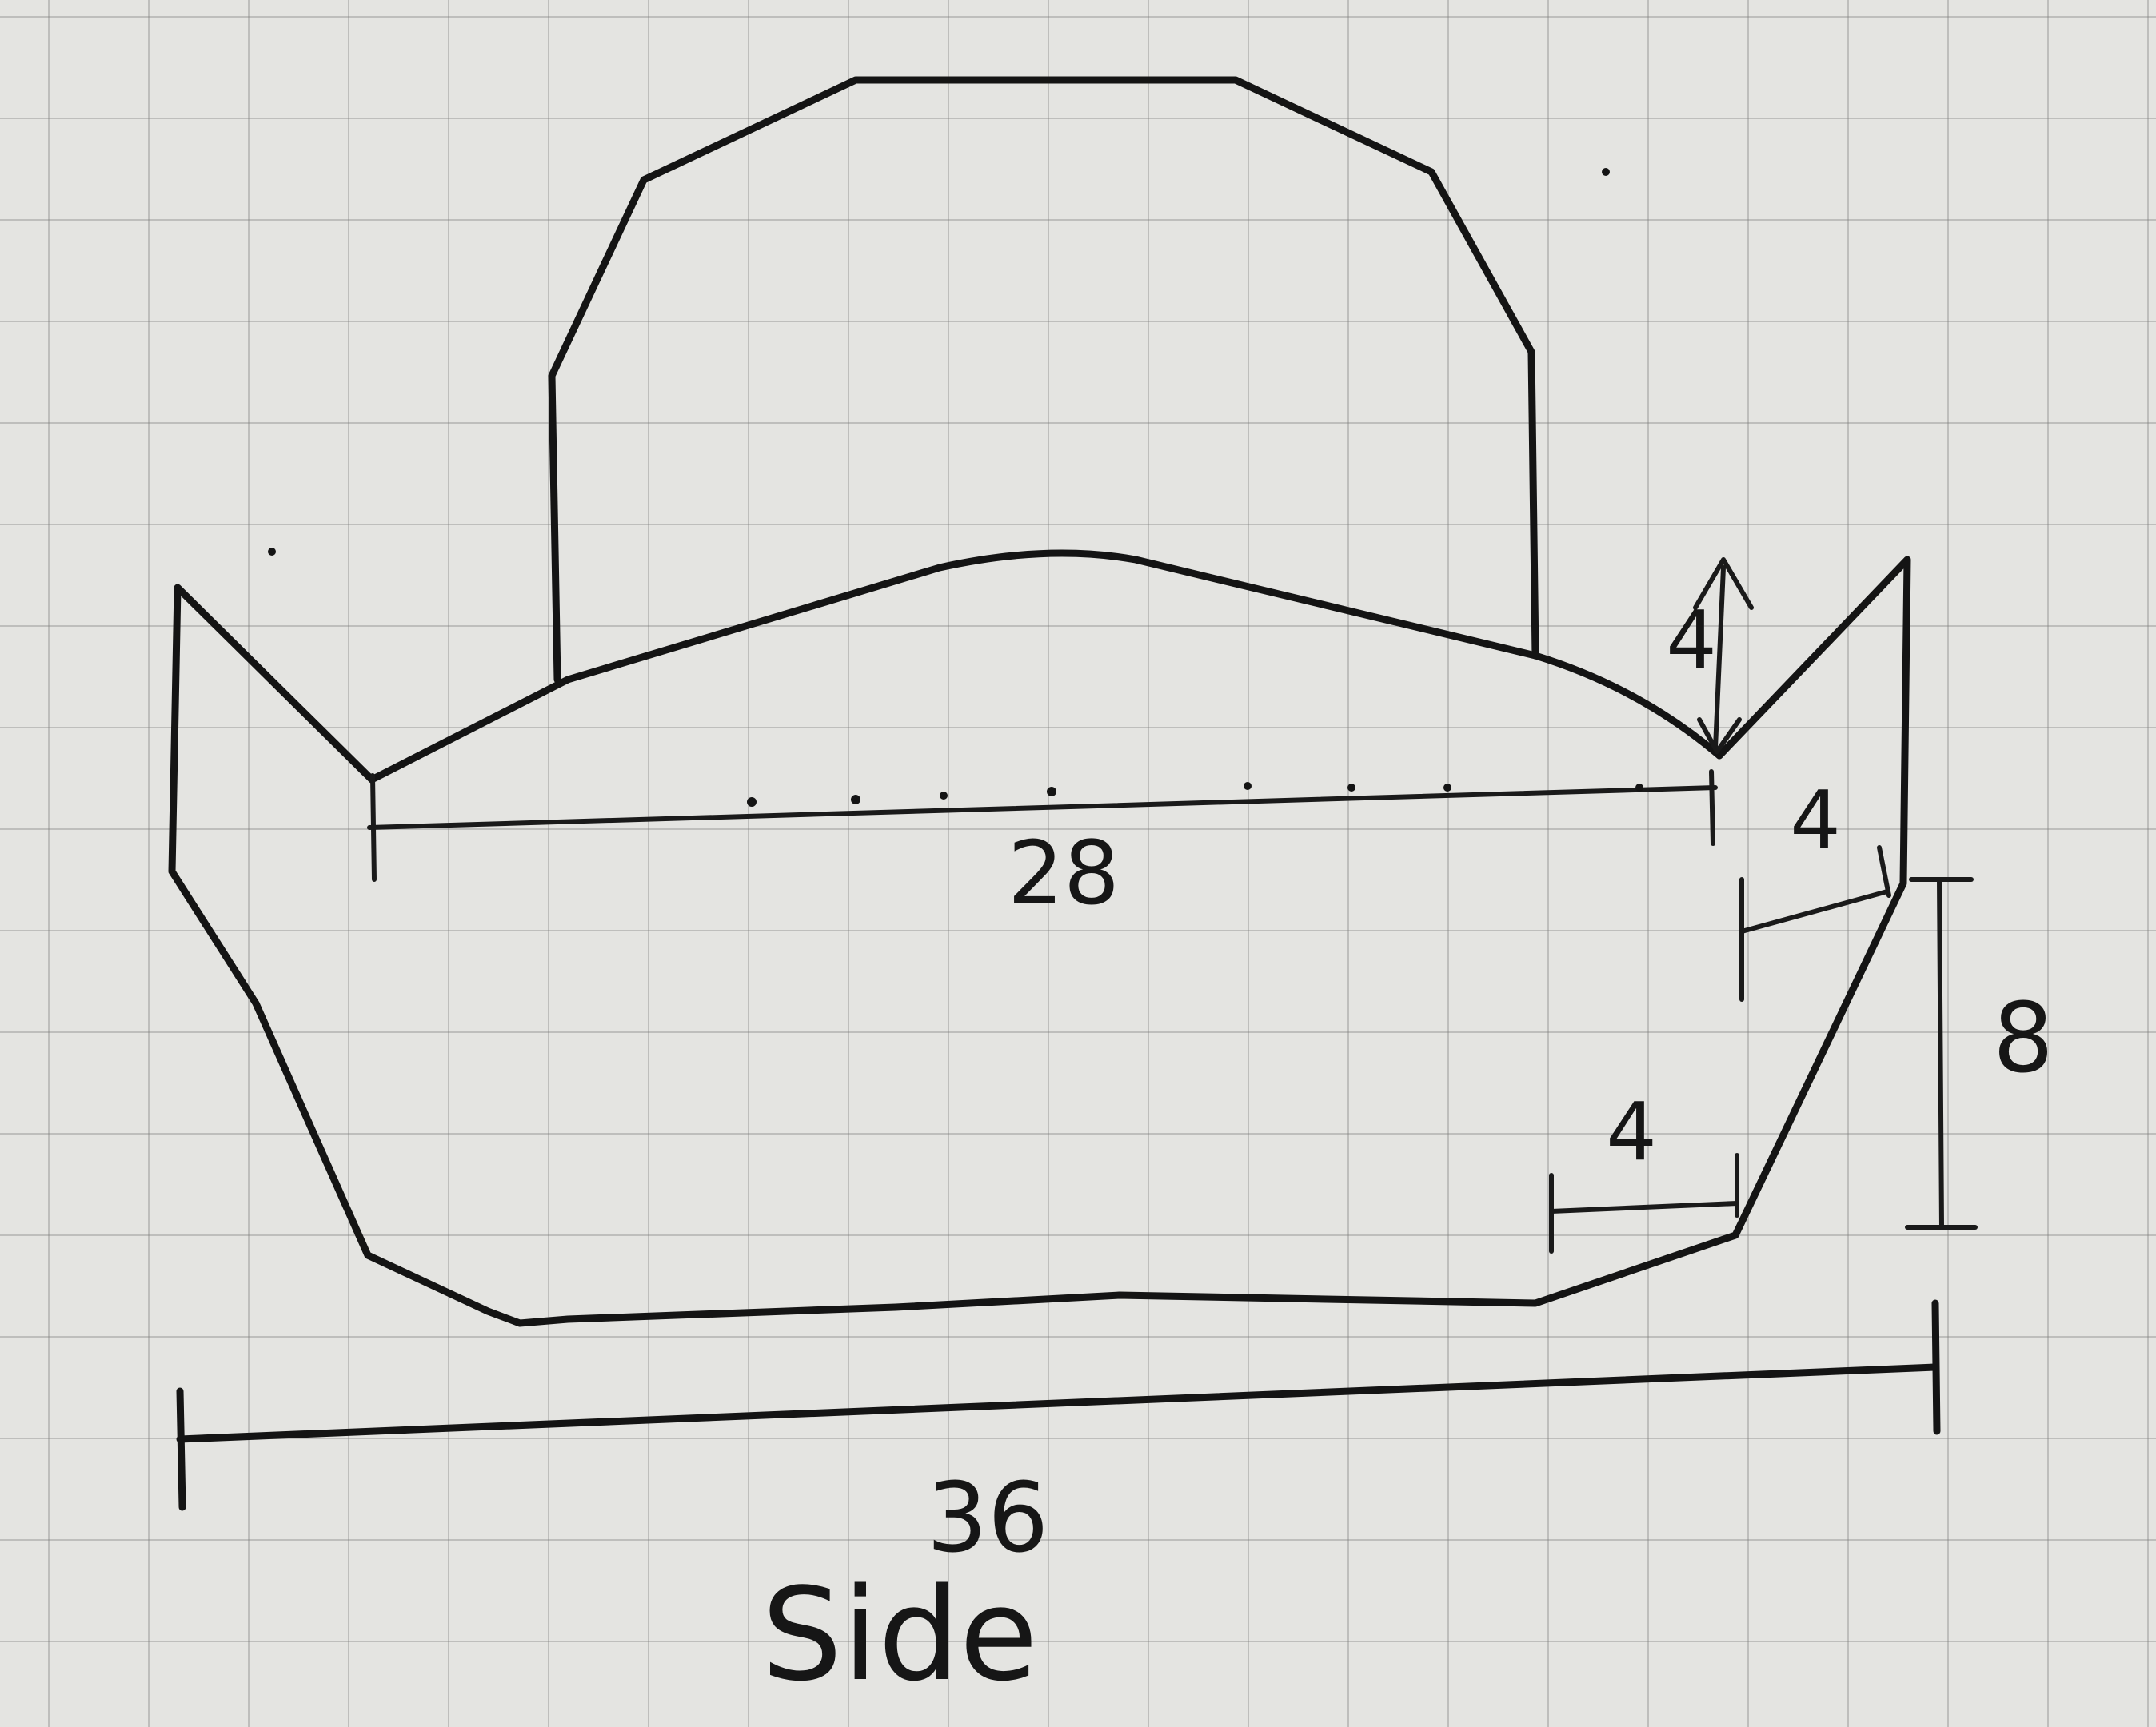 Image resolution: width=2156 pixels, height=1727 pixels. I want to click on caption-side: Side, so click(899, 1634).